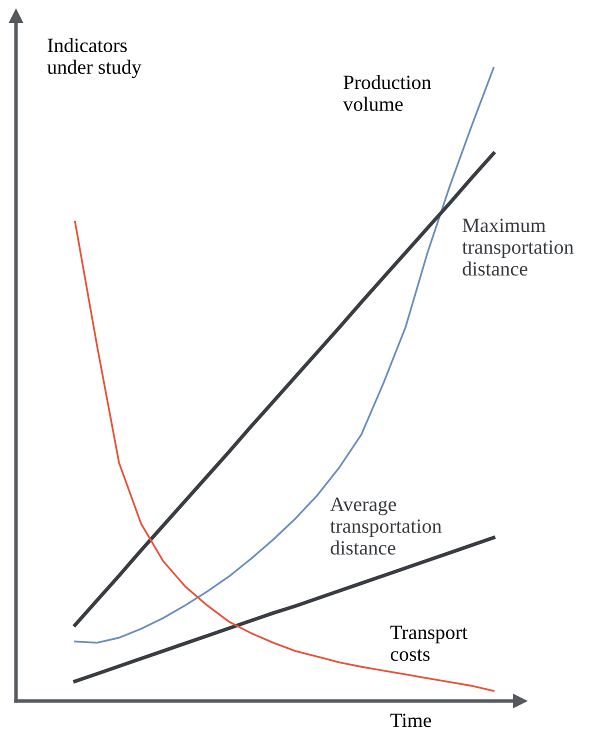 Image resolution: width=606 pixels, height=731 pixels. Describe the element at coordinates (411, 721) in the screenshot. I see `x-axis-title: Time` at that location.